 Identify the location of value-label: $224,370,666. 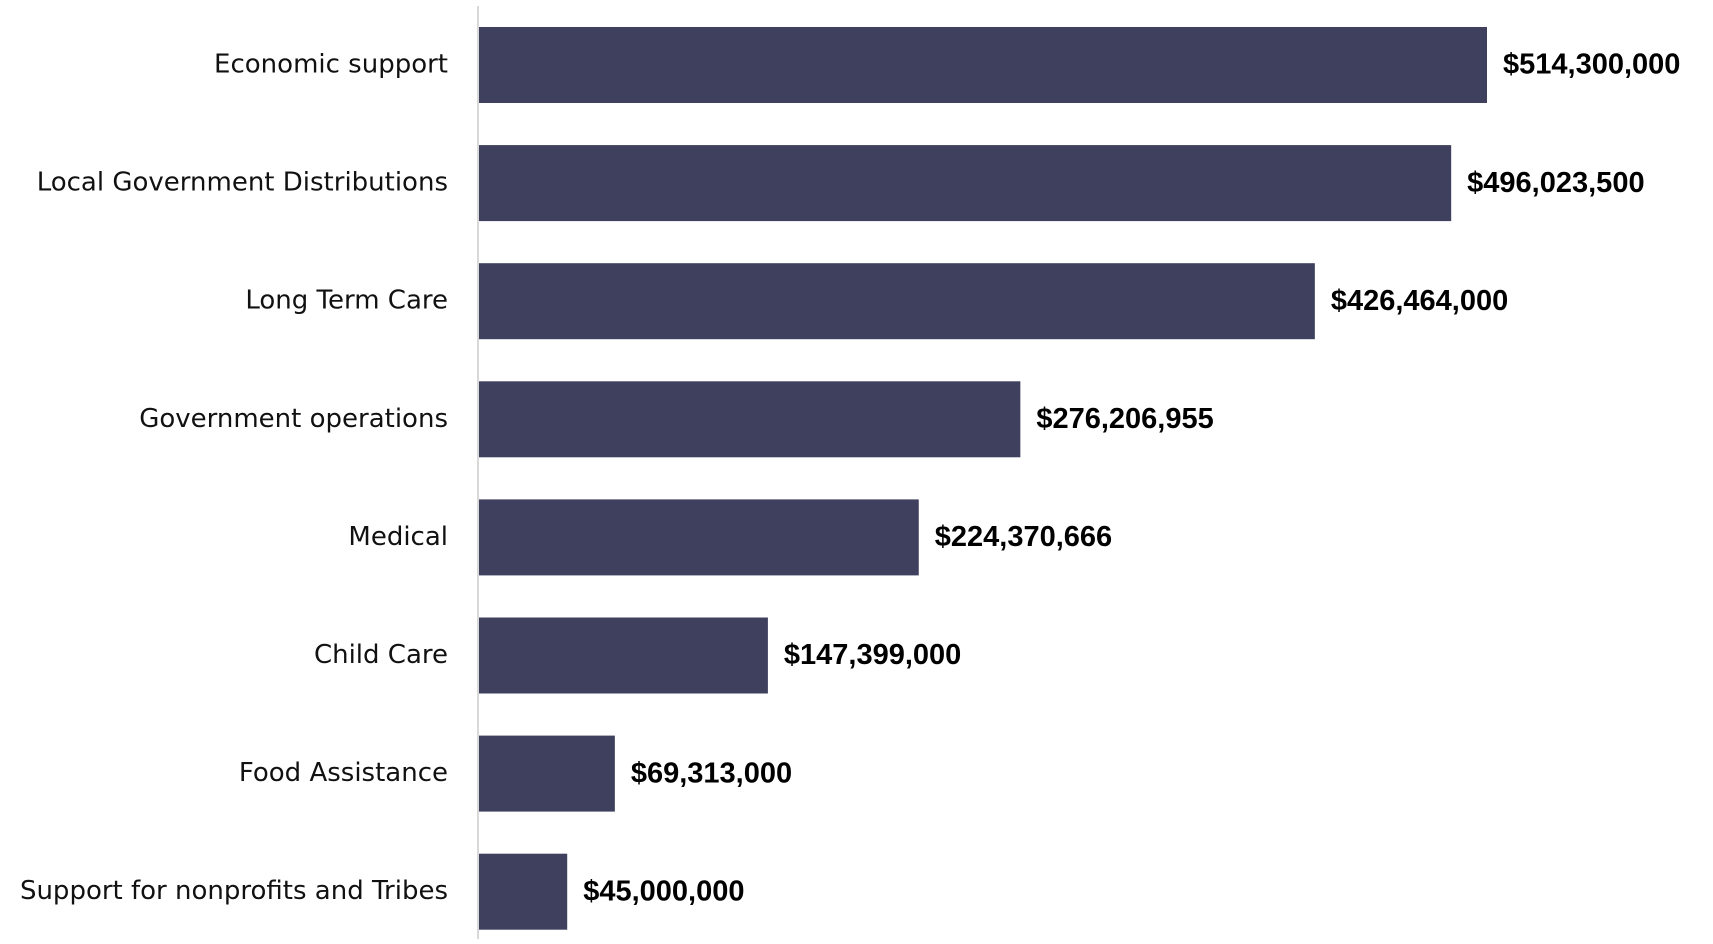
(1023, 537).